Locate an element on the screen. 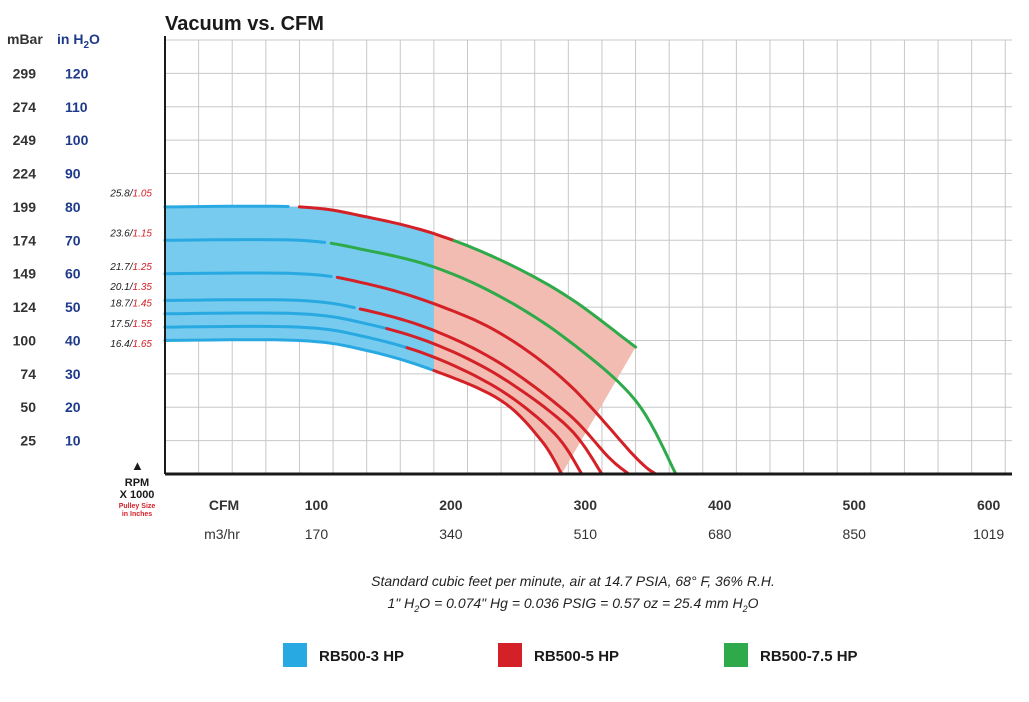 The image size is (1029, 702). curve-rpm-value: 21.7/ is located at coordinates (121, 267).